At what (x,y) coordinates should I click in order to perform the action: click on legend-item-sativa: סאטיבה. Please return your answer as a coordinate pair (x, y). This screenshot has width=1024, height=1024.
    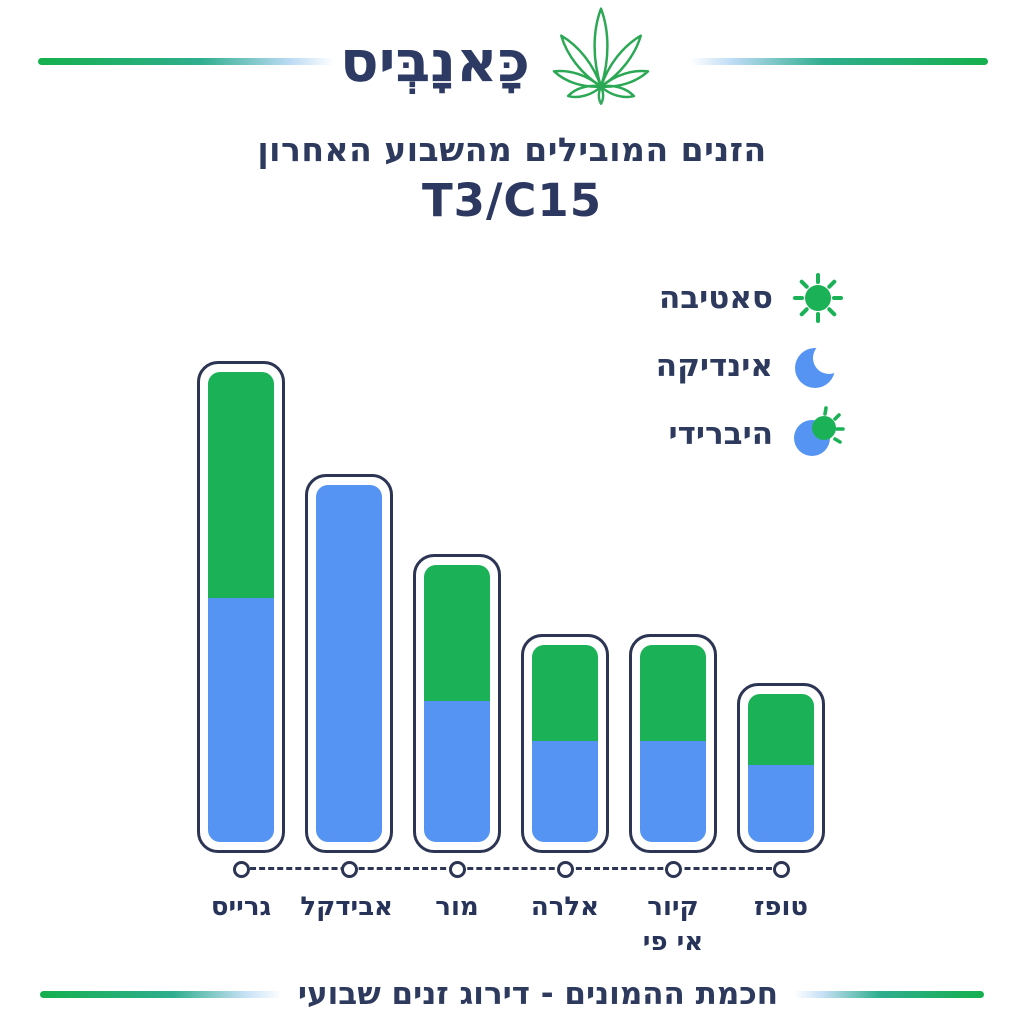
    Looking at the image, I should click on (752, 297).